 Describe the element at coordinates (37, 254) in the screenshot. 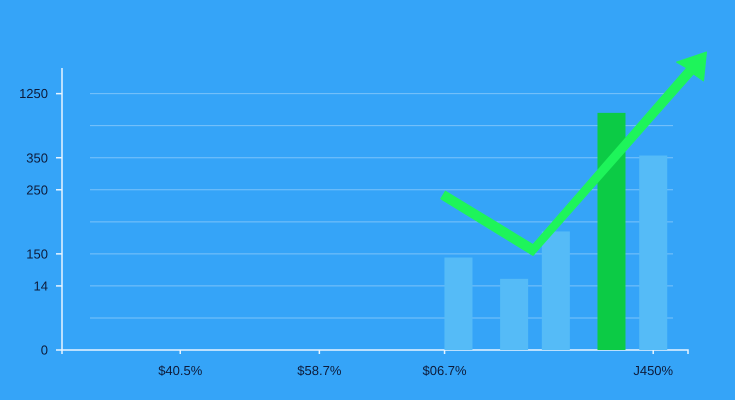

I see `text: 150` at that location.